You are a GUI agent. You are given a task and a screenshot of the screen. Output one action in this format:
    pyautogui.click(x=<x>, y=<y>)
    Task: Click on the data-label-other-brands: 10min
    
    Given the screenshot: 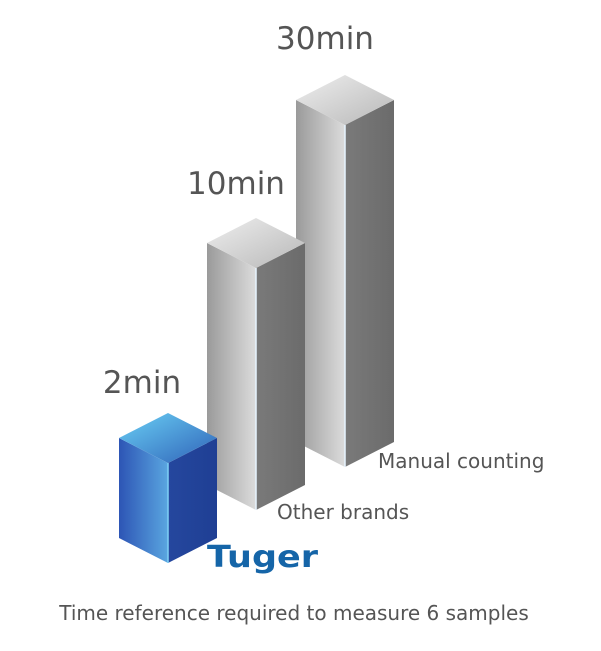 What is the action you would take?
    pyautogui.click(x=236, y=184)
    